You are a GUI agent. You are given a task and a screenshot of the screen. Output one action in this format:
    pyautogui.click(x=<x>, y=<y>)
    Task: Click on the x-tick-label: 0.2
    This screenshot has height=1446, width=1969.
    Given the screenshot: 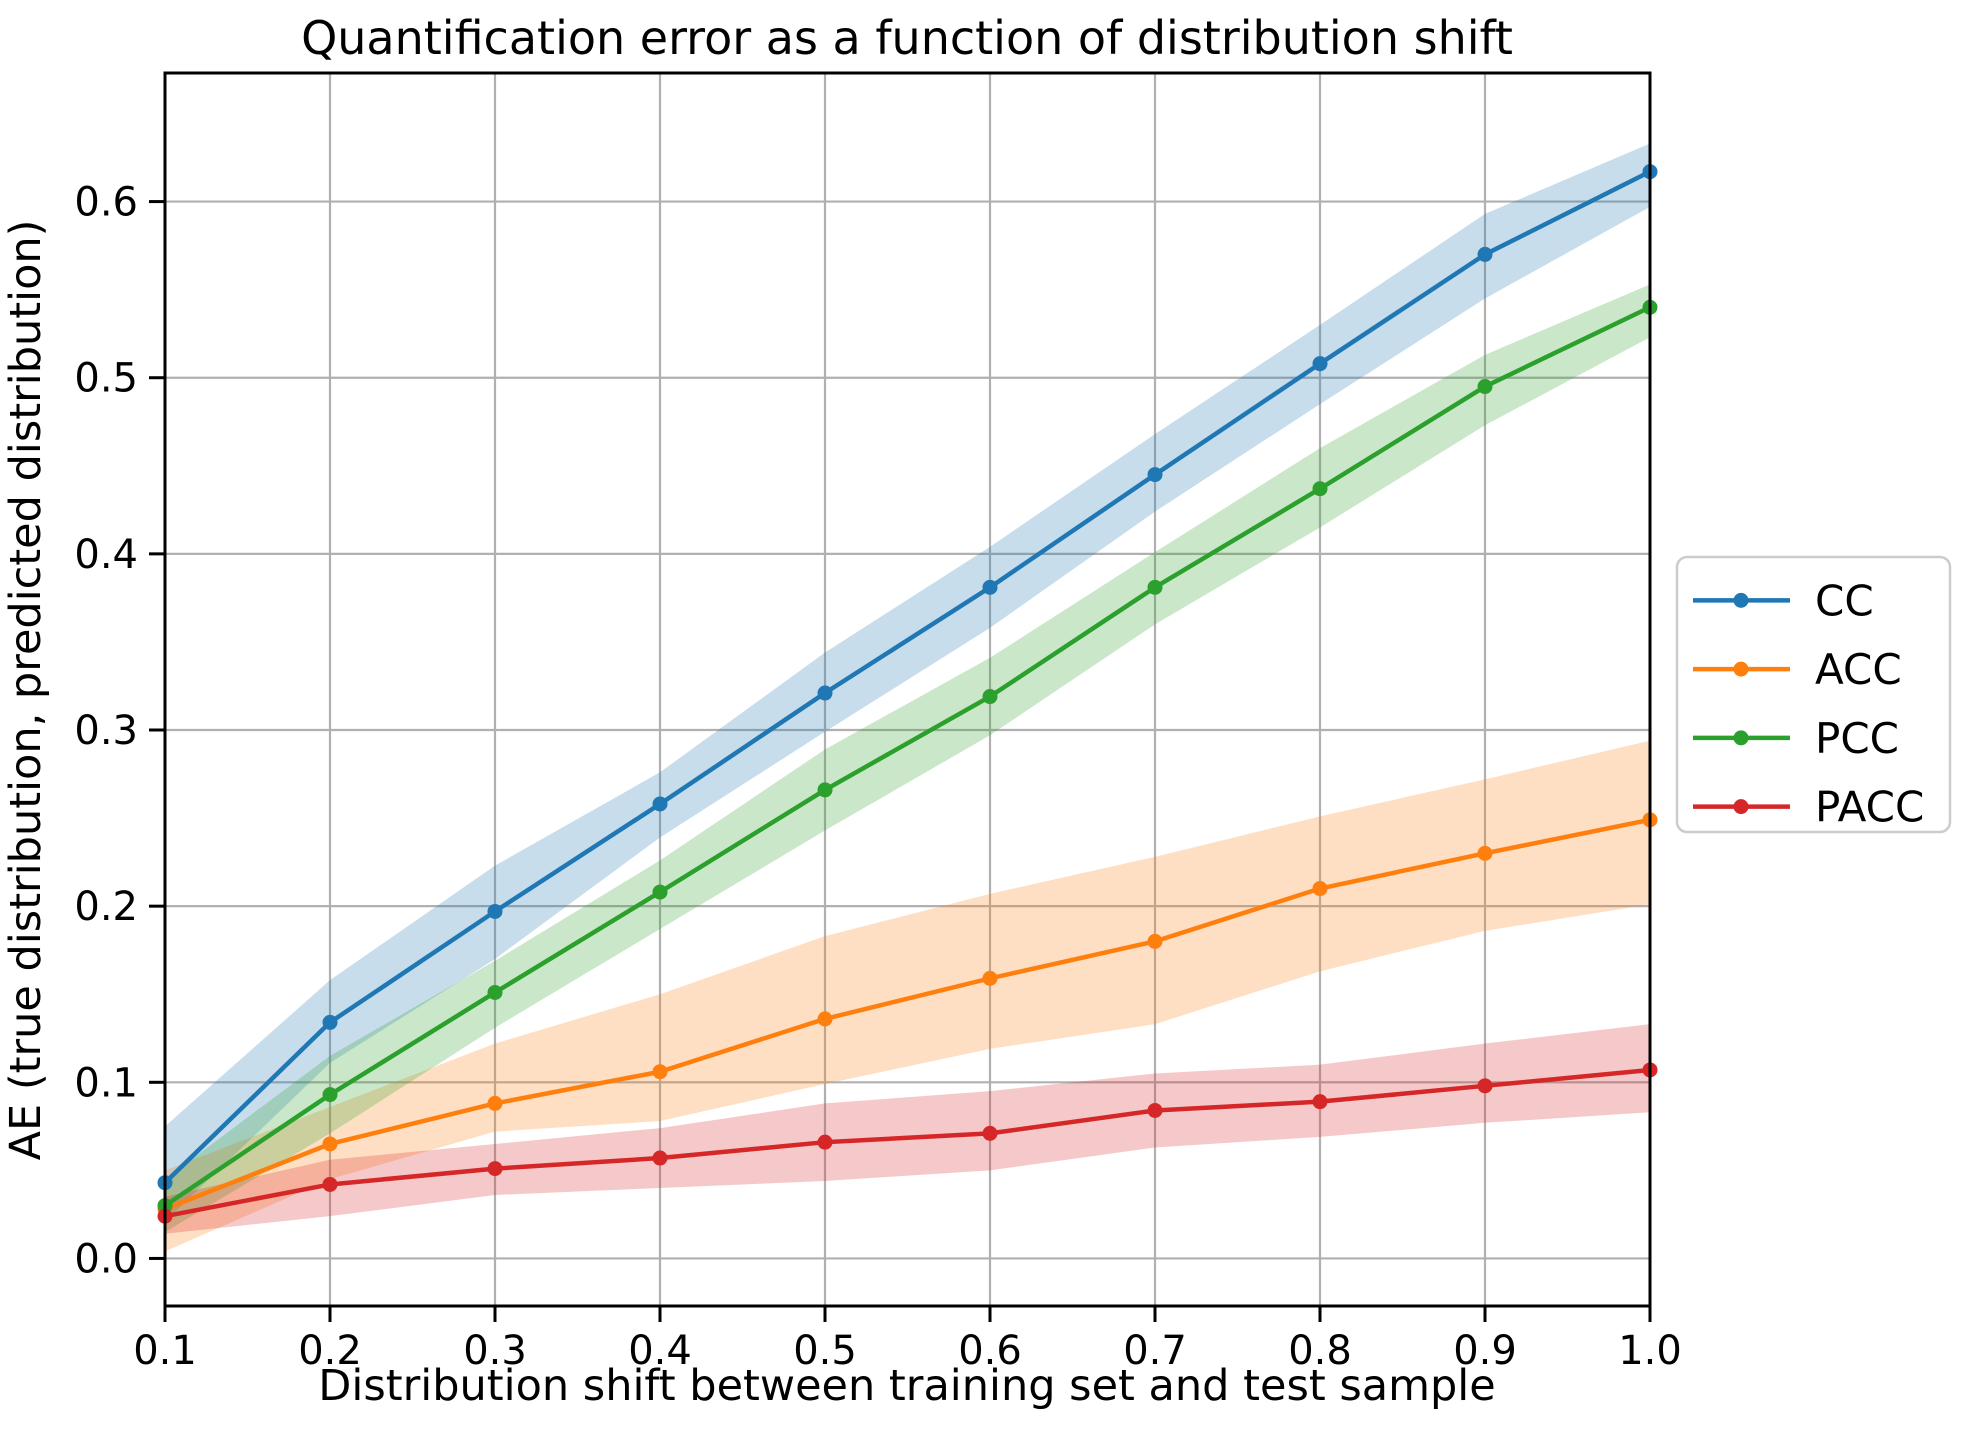 What is the action you would take?
    pyautogui.click(x=330, y=1351)
    